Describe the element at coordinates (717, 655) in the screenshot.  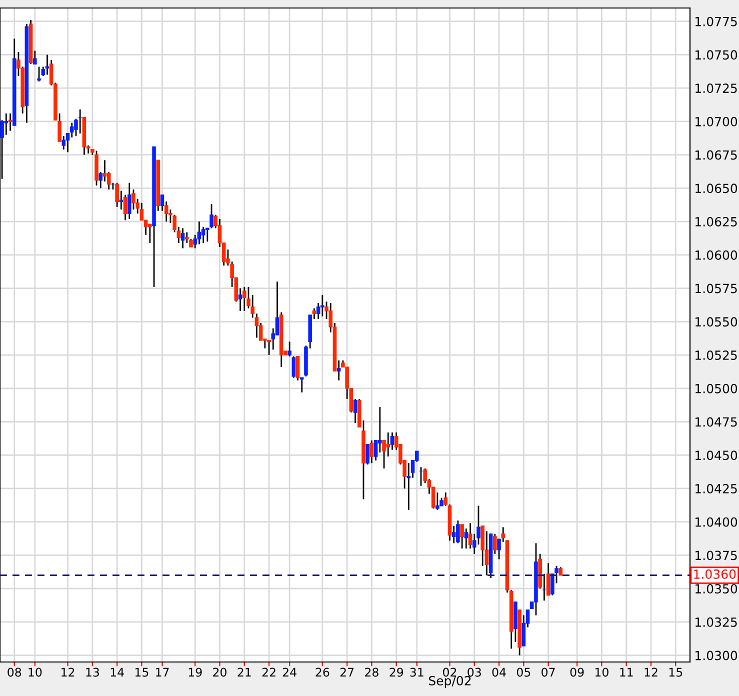
I see `y-tick-label: 1.0300` at that location.